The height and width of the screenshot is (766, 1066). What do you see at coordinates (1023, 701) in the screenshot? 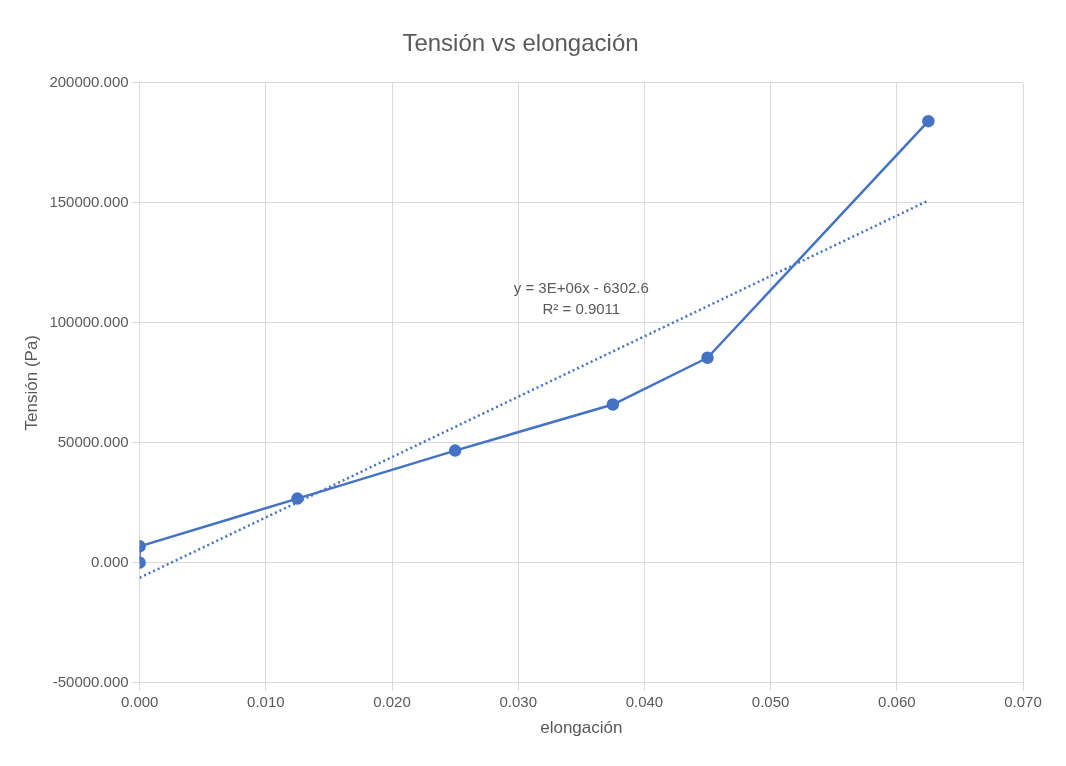
I see `x-tick-label: 0.070` at bounding box center [1023, 701].